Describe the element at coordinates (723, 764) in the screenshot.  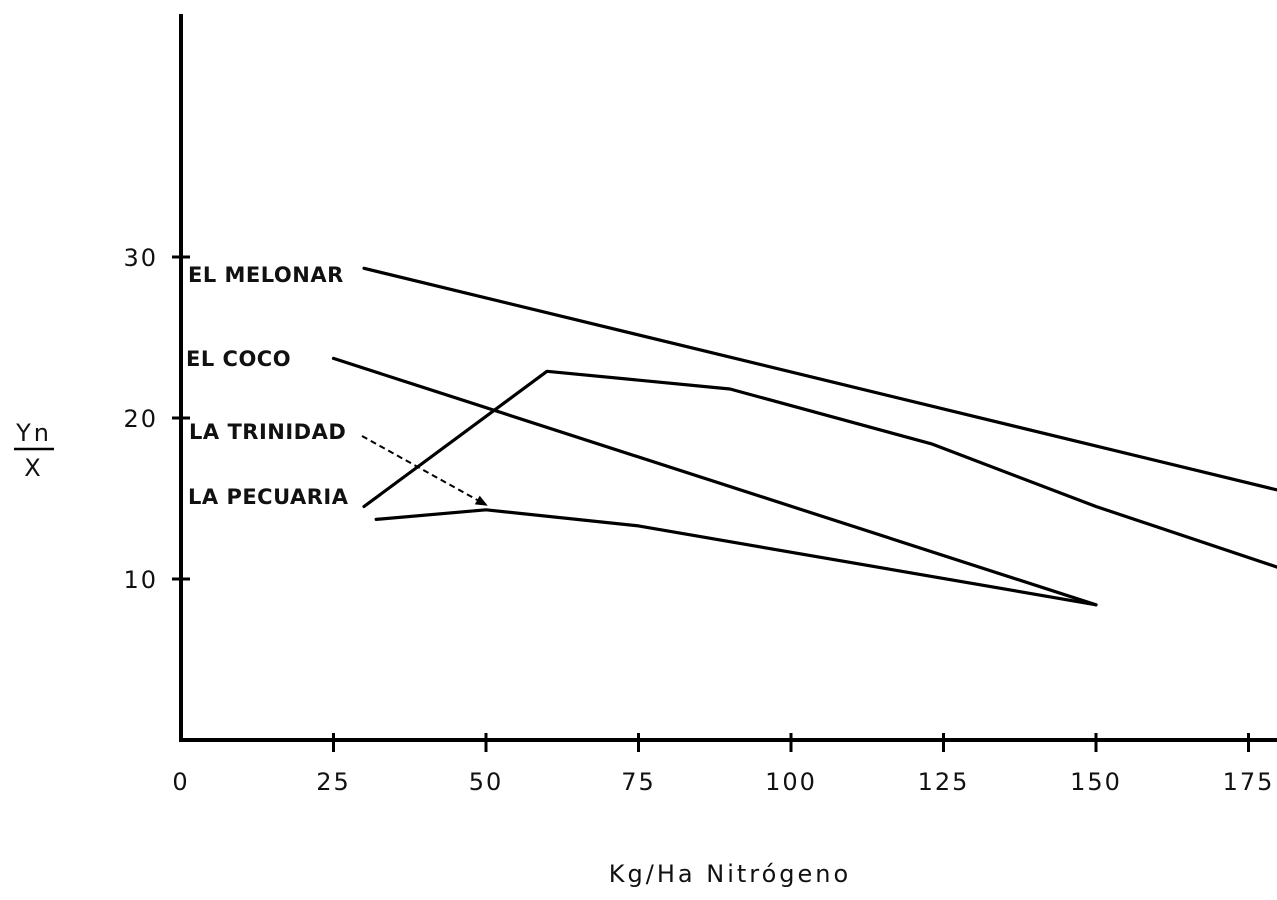
I see `x-axis-ticks: 0 25 50 75 100 125 150 175` at that location.